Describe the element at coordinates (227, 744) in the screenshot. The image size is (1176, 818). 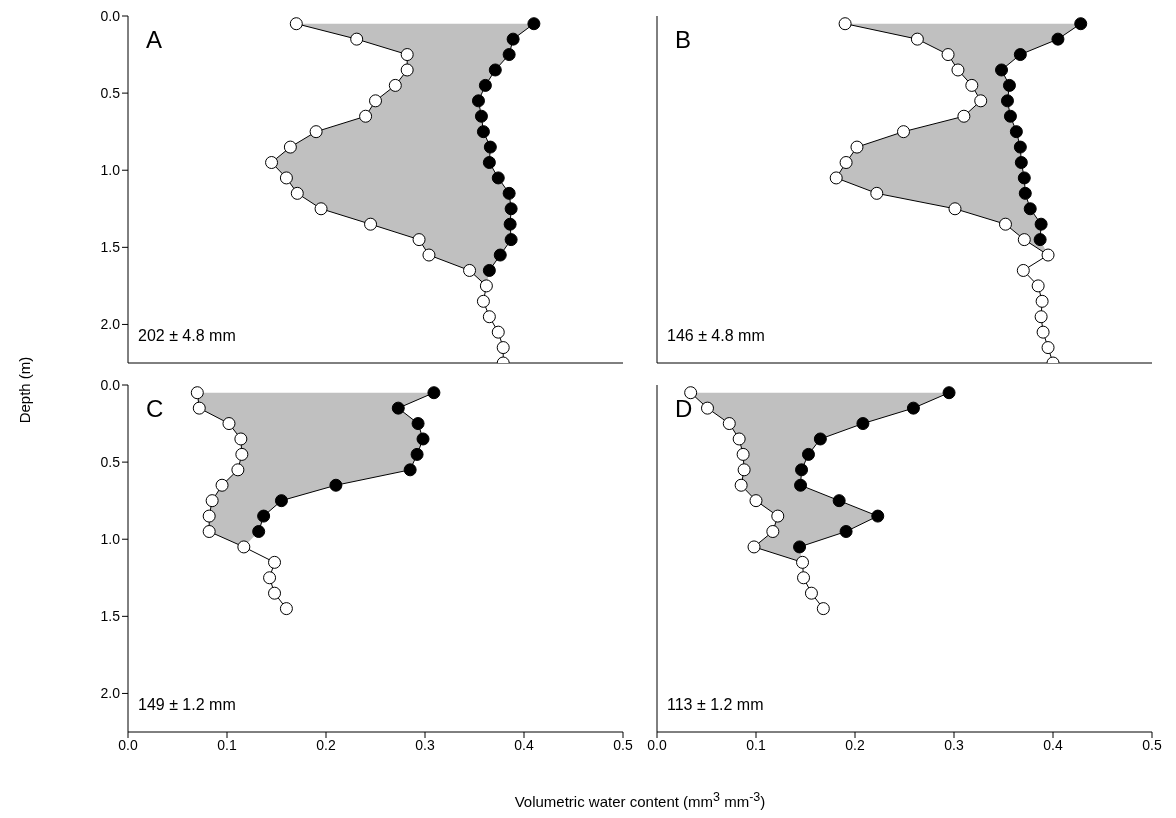
I see `x-tick-label: 0.1` at that location.